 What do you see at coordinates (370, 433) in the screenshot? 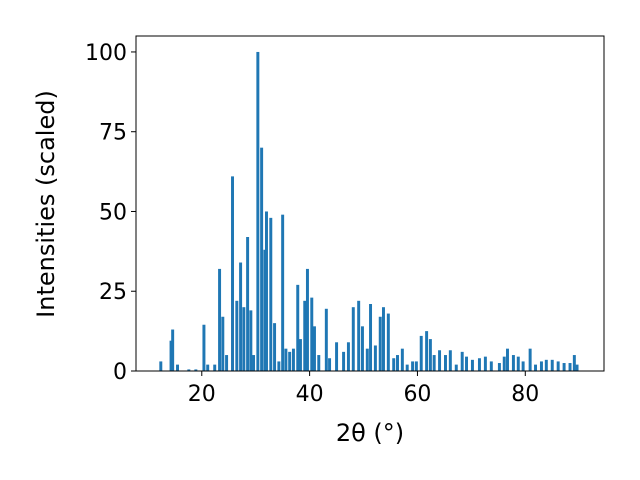
I see `x-axis-label: 2θ (°)` at bounding box center [370, 433].